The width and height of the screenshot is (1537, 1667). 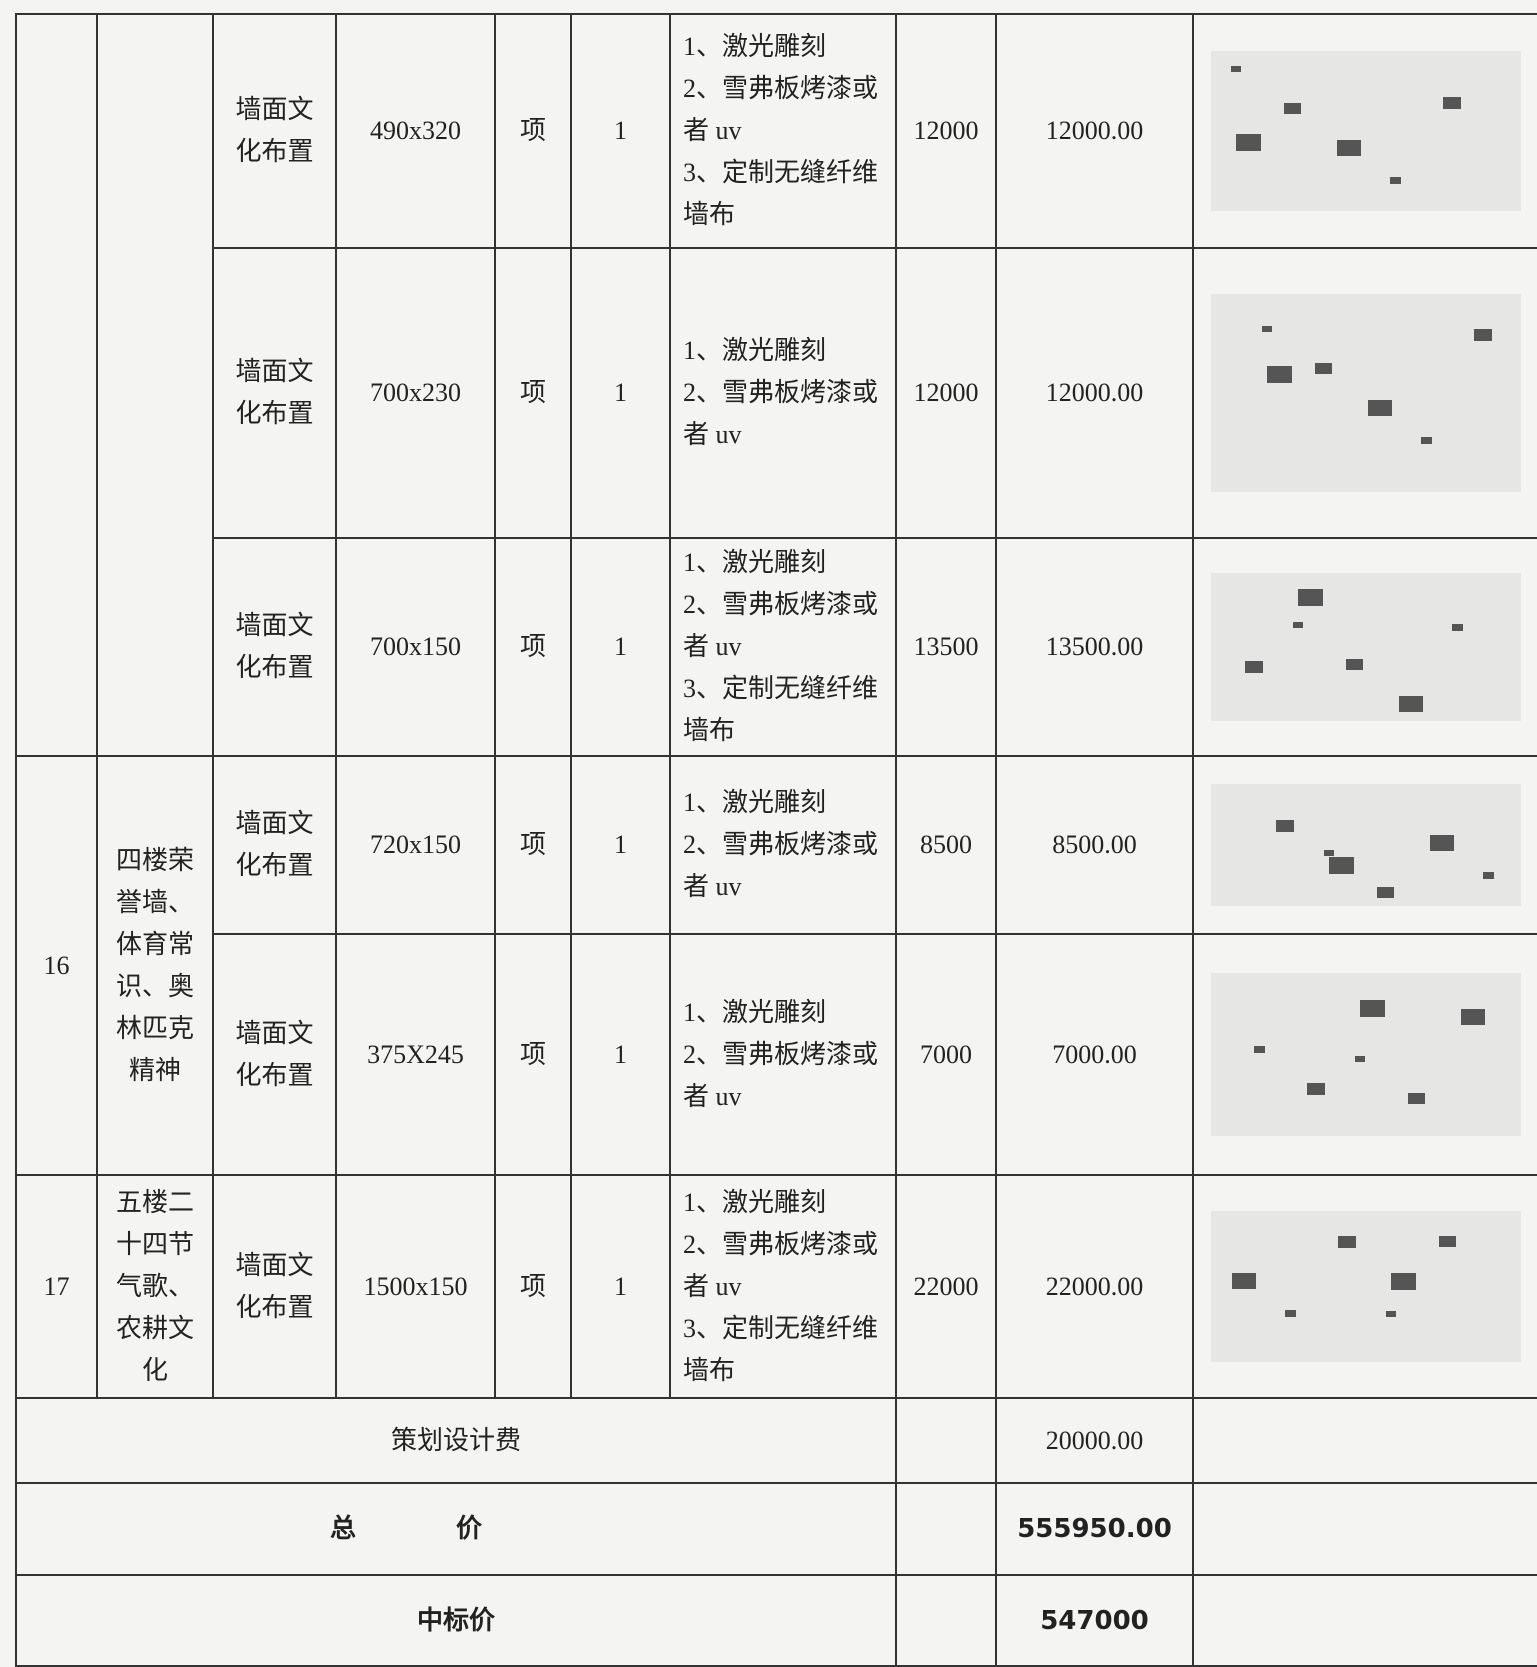 What do you see at coordinates (456, 1620) in the screenshot?
I see `summary-label: 中标价` at bounding box center [456, 1620].